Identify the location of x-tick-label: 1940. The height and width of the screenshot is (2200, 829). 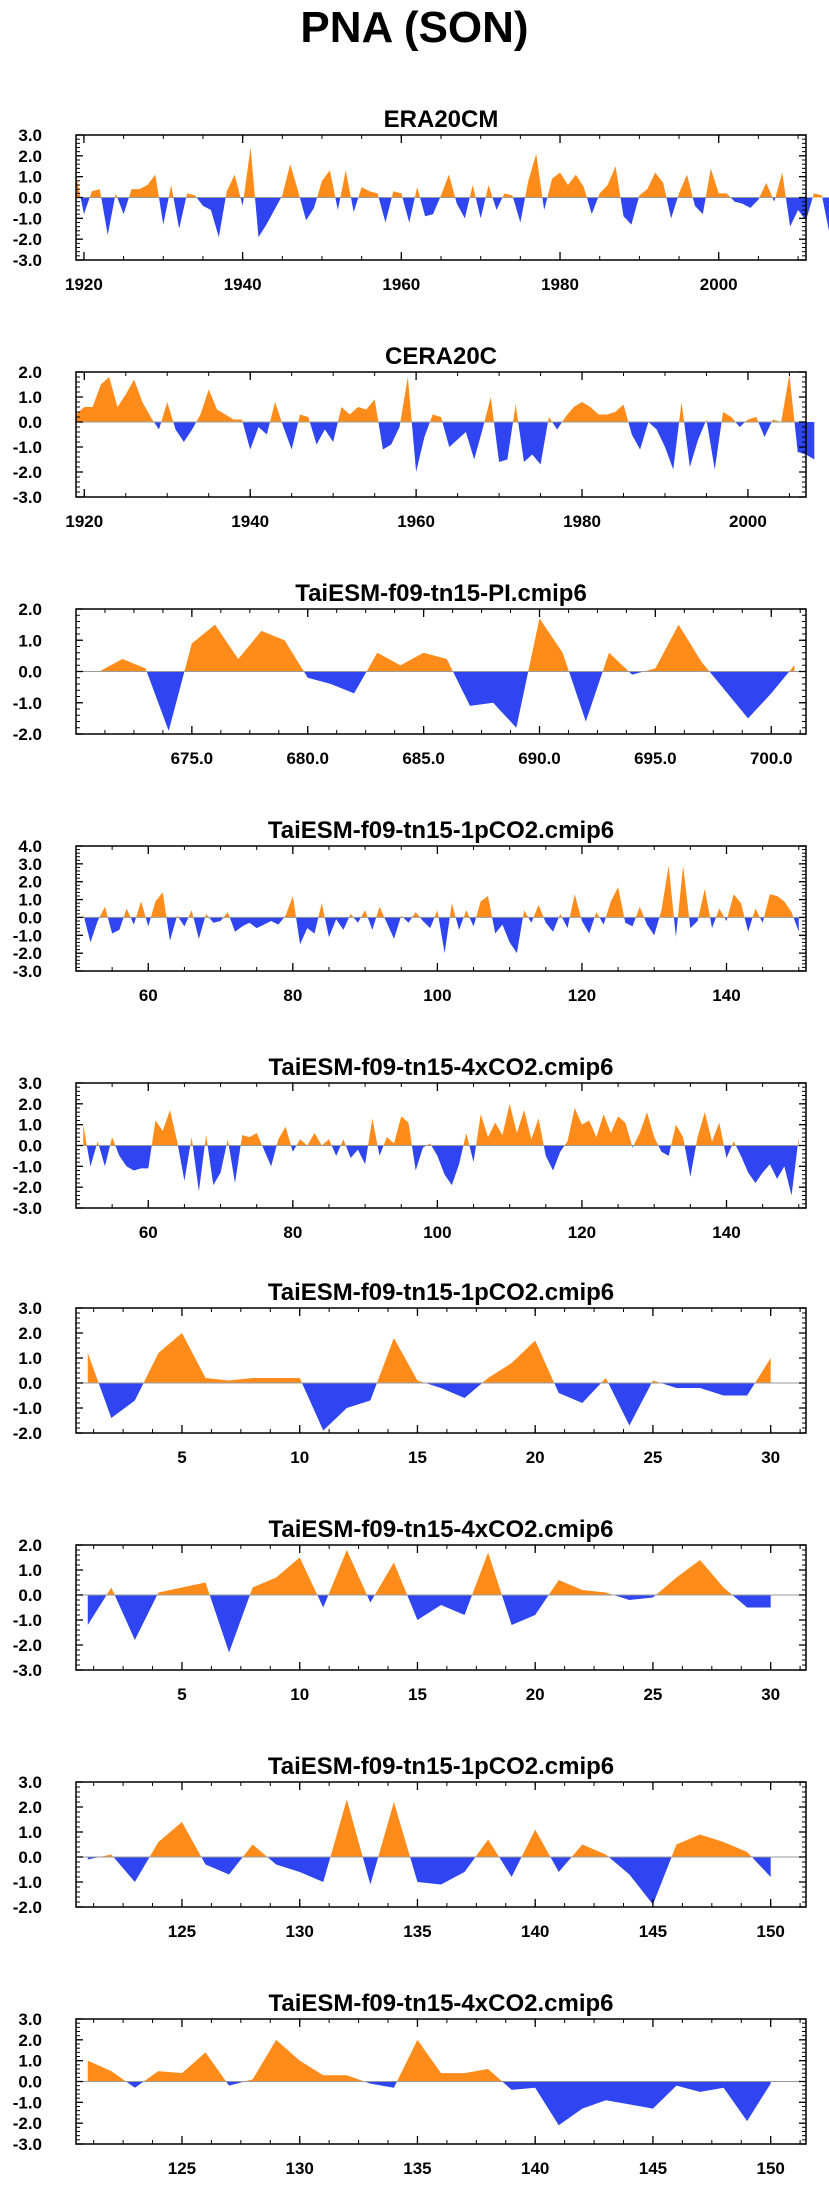
(250, 521).